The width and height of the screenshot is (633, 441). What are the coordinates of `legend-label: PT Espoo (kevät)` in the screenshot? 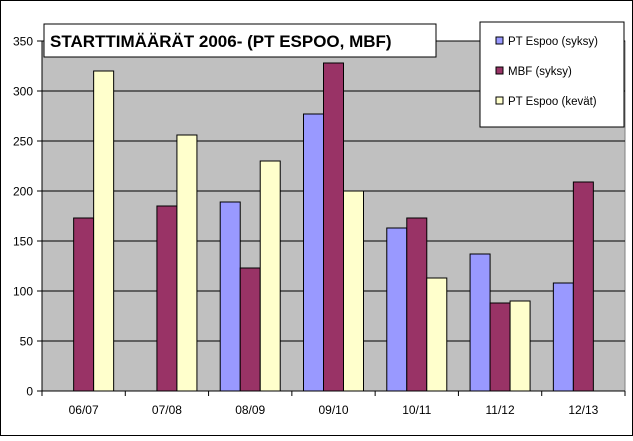 It's located at (552, 102).